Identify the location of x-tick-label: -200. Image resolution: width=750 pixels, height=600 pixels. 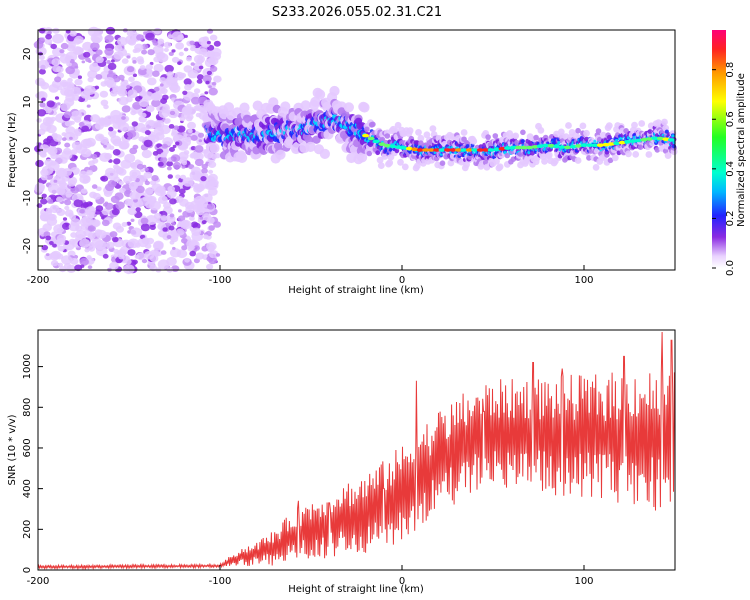
(38, 280).